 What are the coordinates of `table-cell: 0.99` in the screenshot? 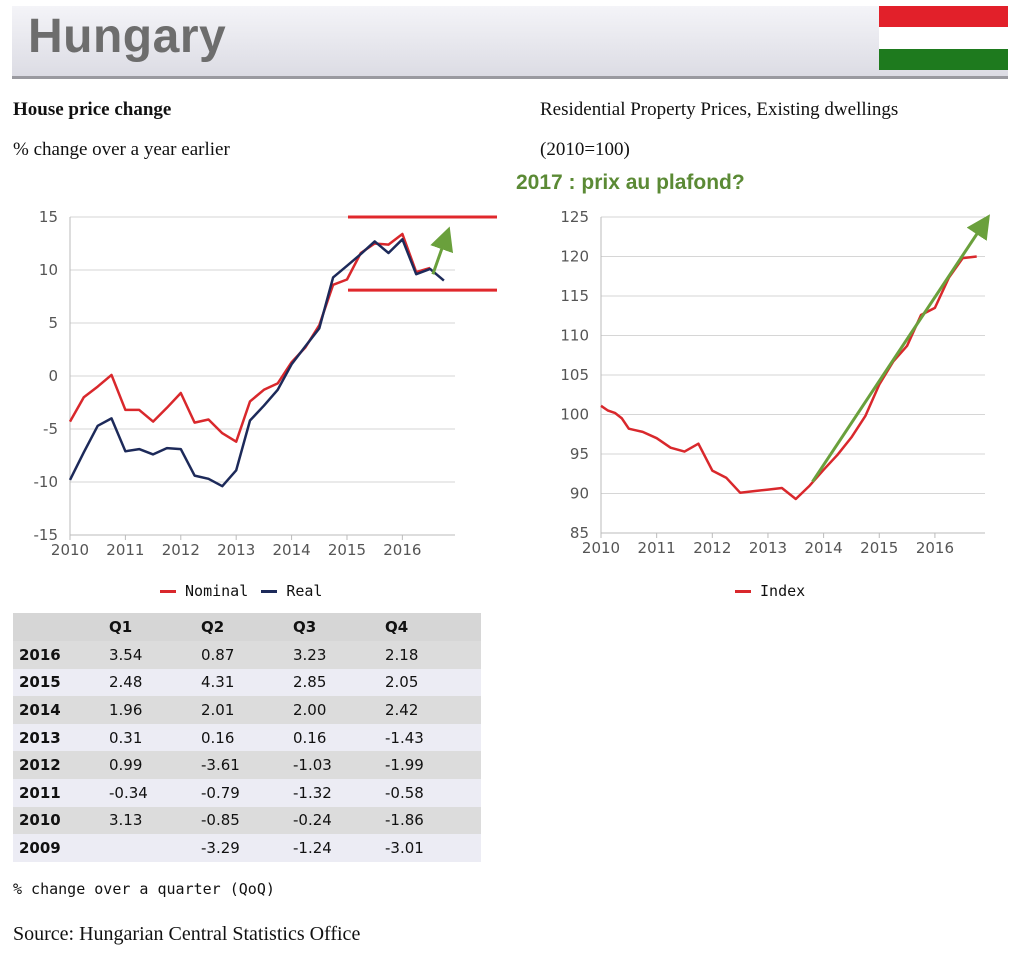 It's located at (149, 765).